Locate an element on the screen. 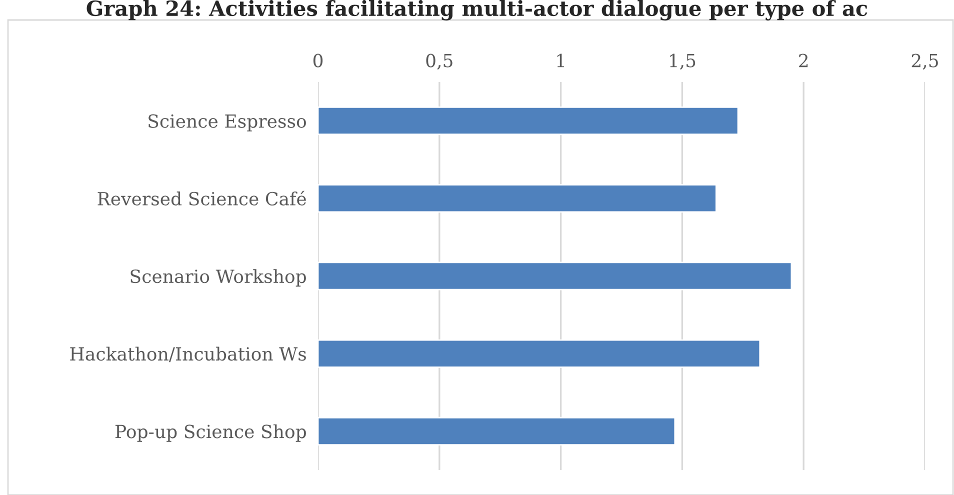  y-tick-label: Science Espresso is located at coordinates (227, 123).